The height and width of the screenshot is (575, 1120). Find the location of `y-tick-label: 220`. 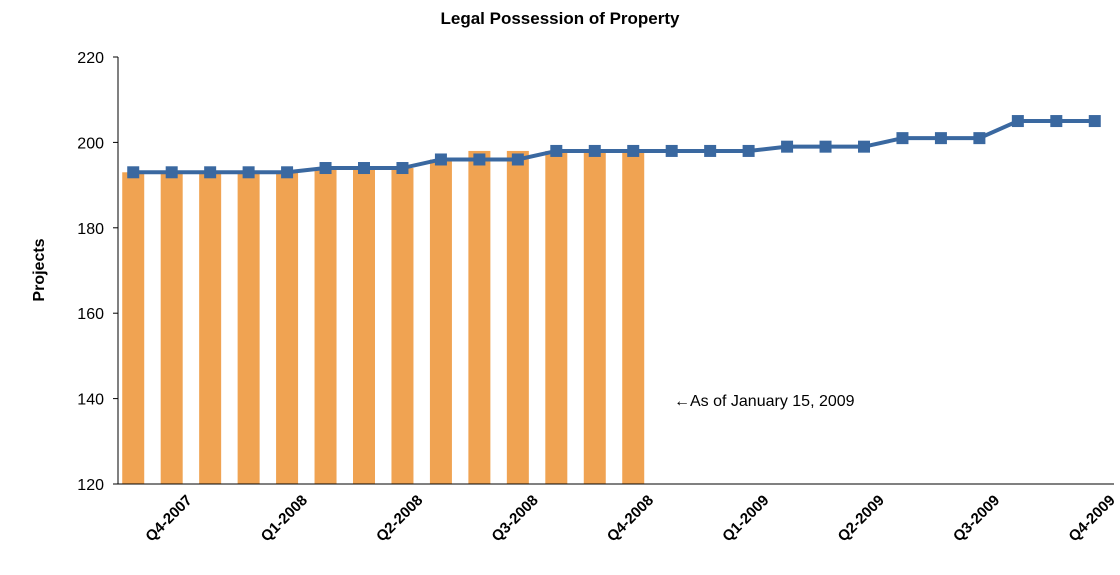

y-tick-label: 220 is located at coordinates (90, 58).